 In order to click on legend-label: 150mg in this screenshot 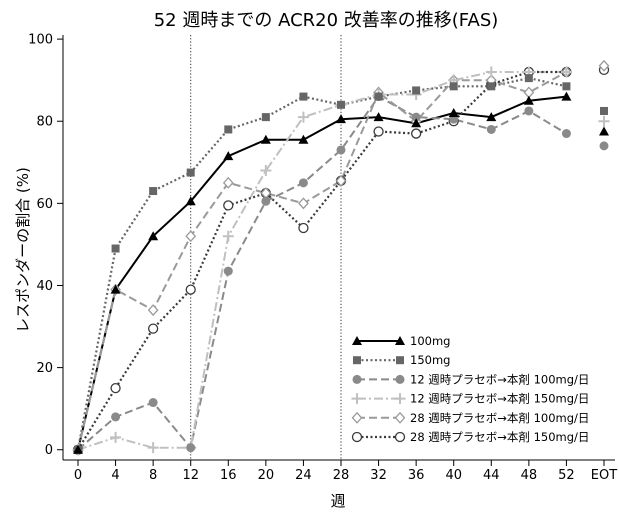, I will do `click(430, 360)`.